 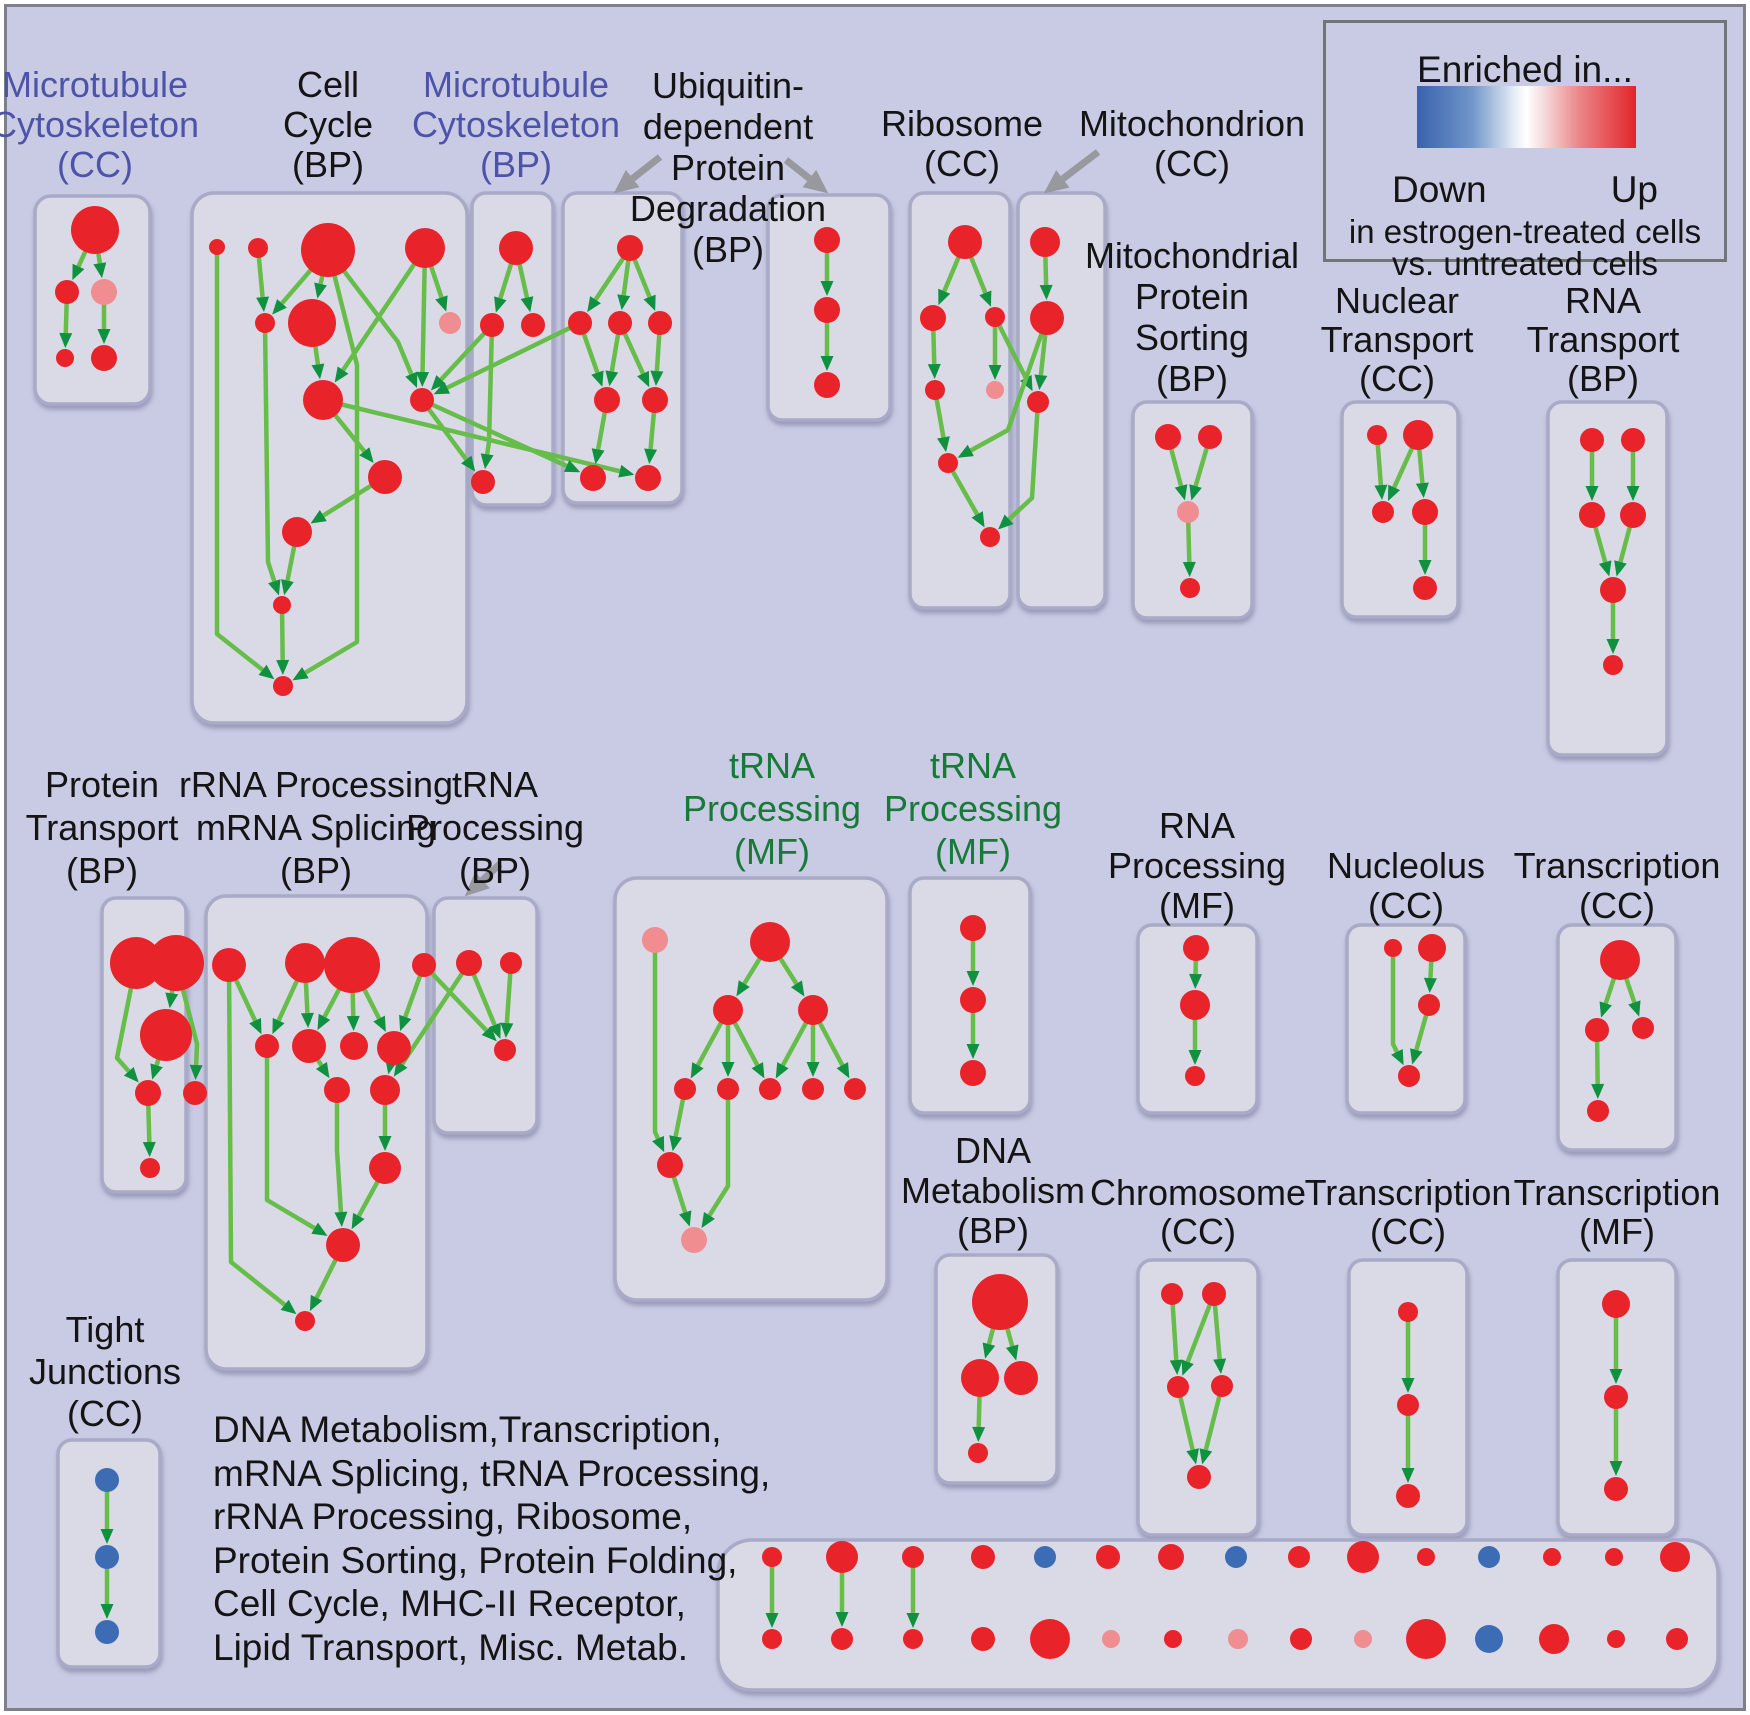 What do you see at coordinates (358, 1221) in the screenshot?
I see `edge-q9-q10-head` at bounding box center [358, 1221].